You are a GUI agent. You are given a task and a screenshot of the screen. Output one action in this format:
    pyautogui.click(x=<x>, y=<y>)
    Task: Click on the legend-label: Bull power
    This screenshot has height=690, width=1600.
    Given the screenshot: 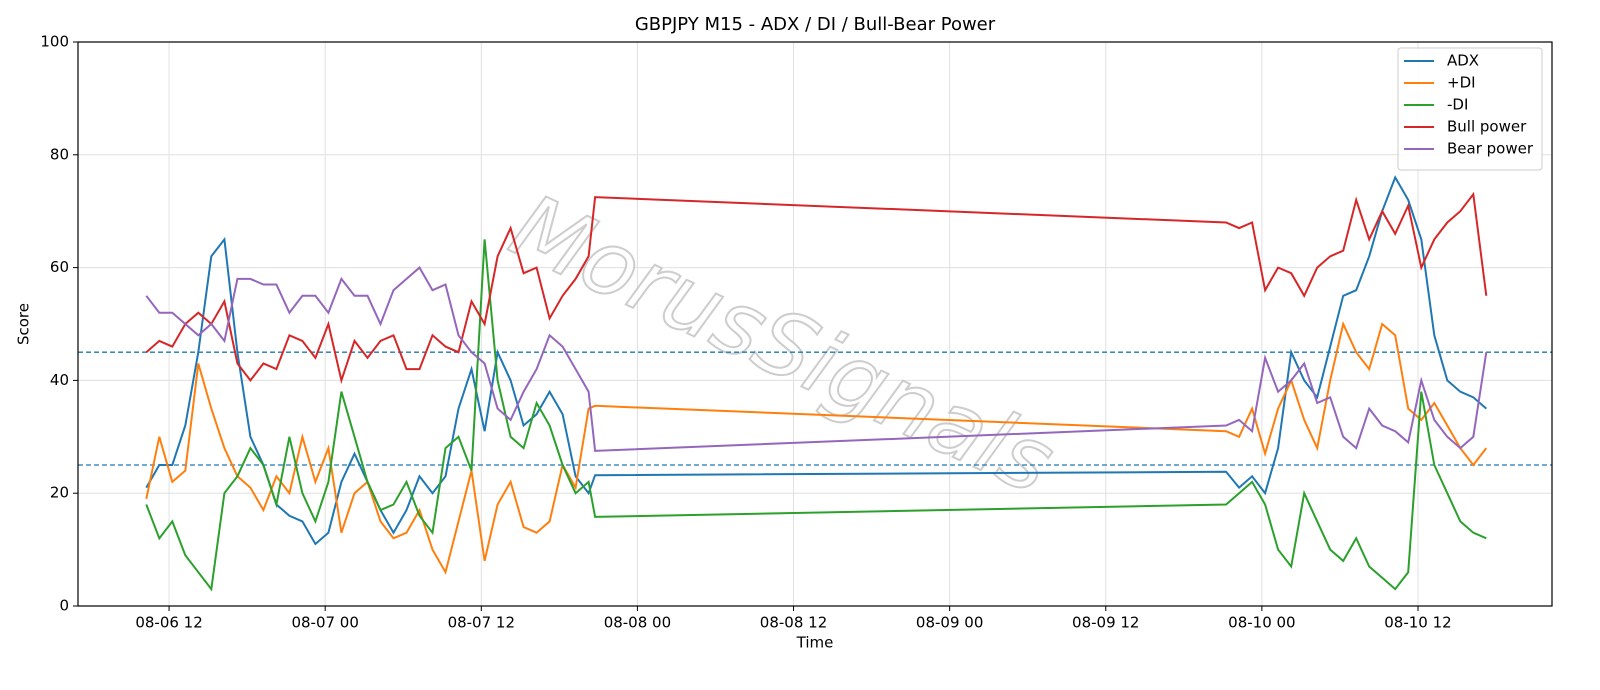 What is the action you would take?
    pyautogui.click(x=1487, y=127)
    